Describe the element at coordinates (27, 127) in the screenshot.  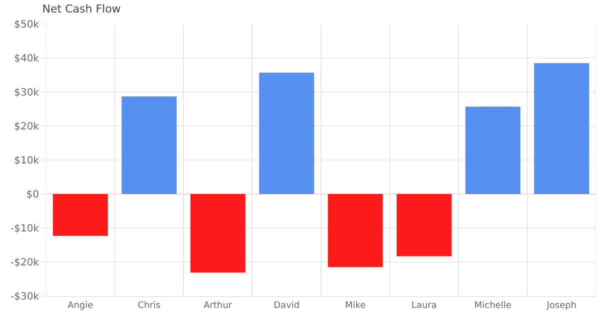
I see `y-tick-label: $20k` at that location.